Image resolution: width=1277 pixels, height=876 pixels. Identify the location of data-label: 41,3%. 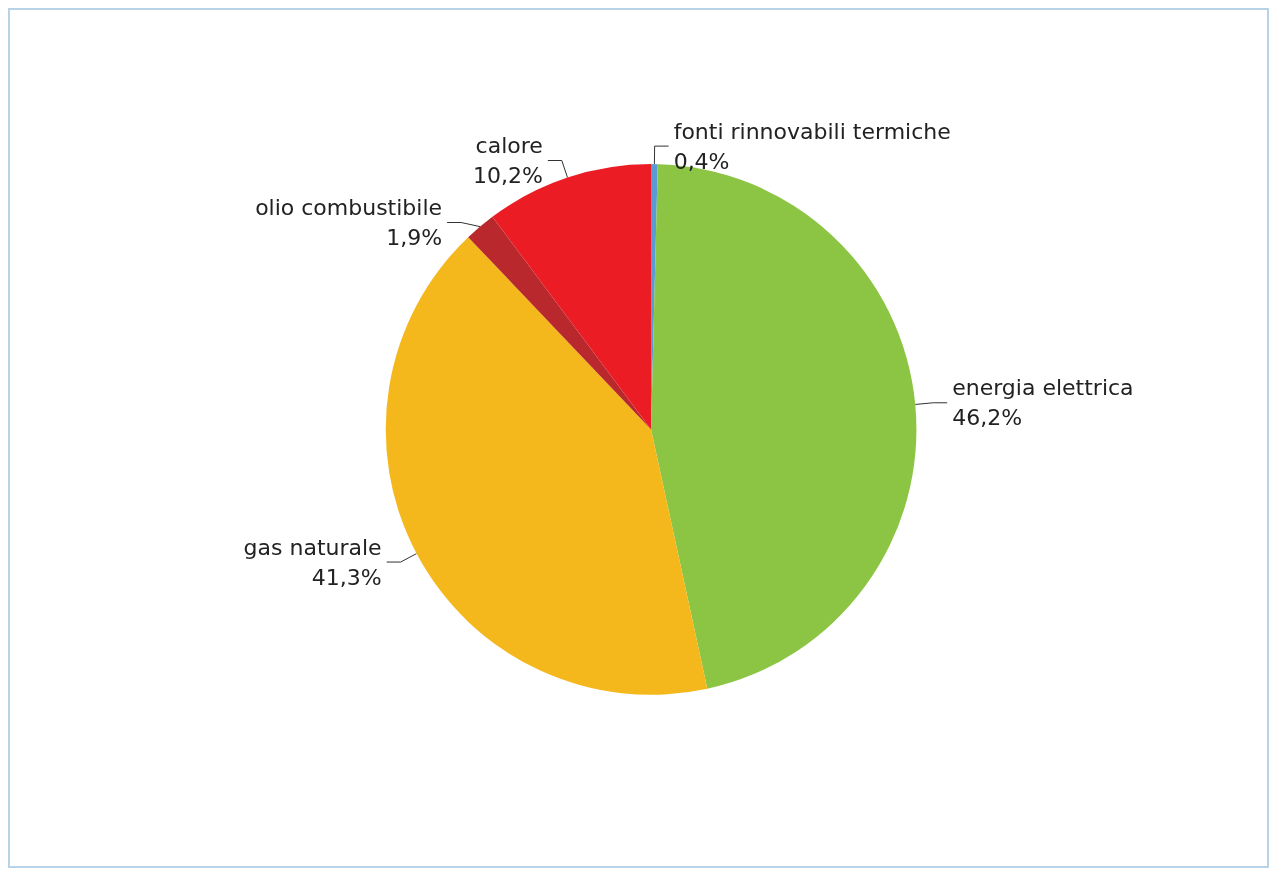
(346, 577).